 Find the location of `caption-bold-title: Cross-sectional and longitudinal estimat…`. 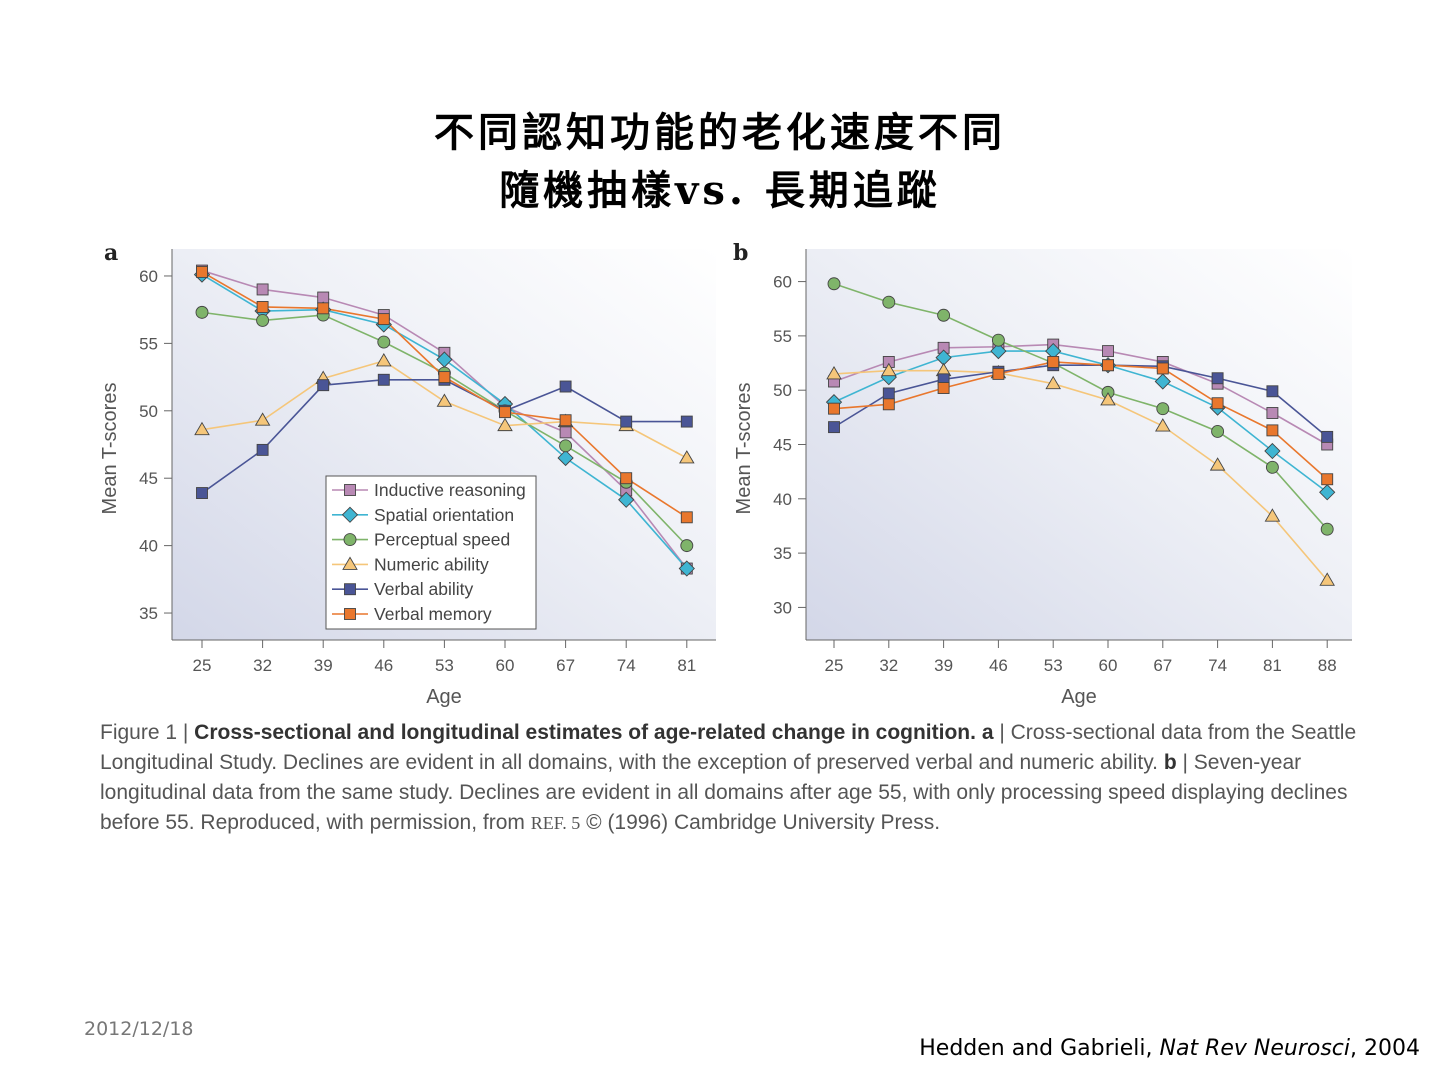

caption-bold-title: Cross-sectional and longitudinal estimat… is located at coordinates (585, 732).